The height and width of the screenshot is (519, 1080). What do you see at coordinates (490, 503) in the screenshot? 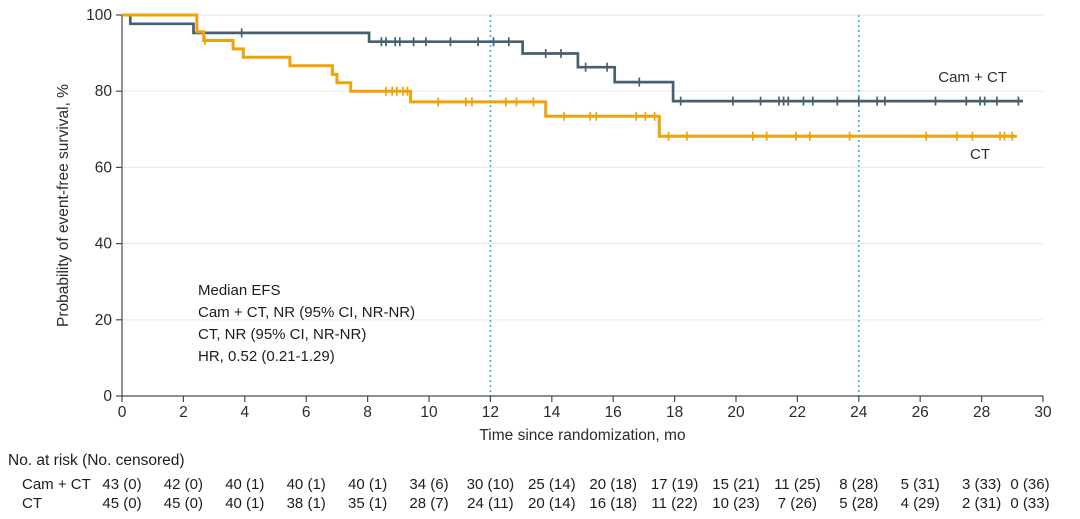
I see `risk-cell-ct-12mo: 24 (11)` at bounding box center [490, 503].